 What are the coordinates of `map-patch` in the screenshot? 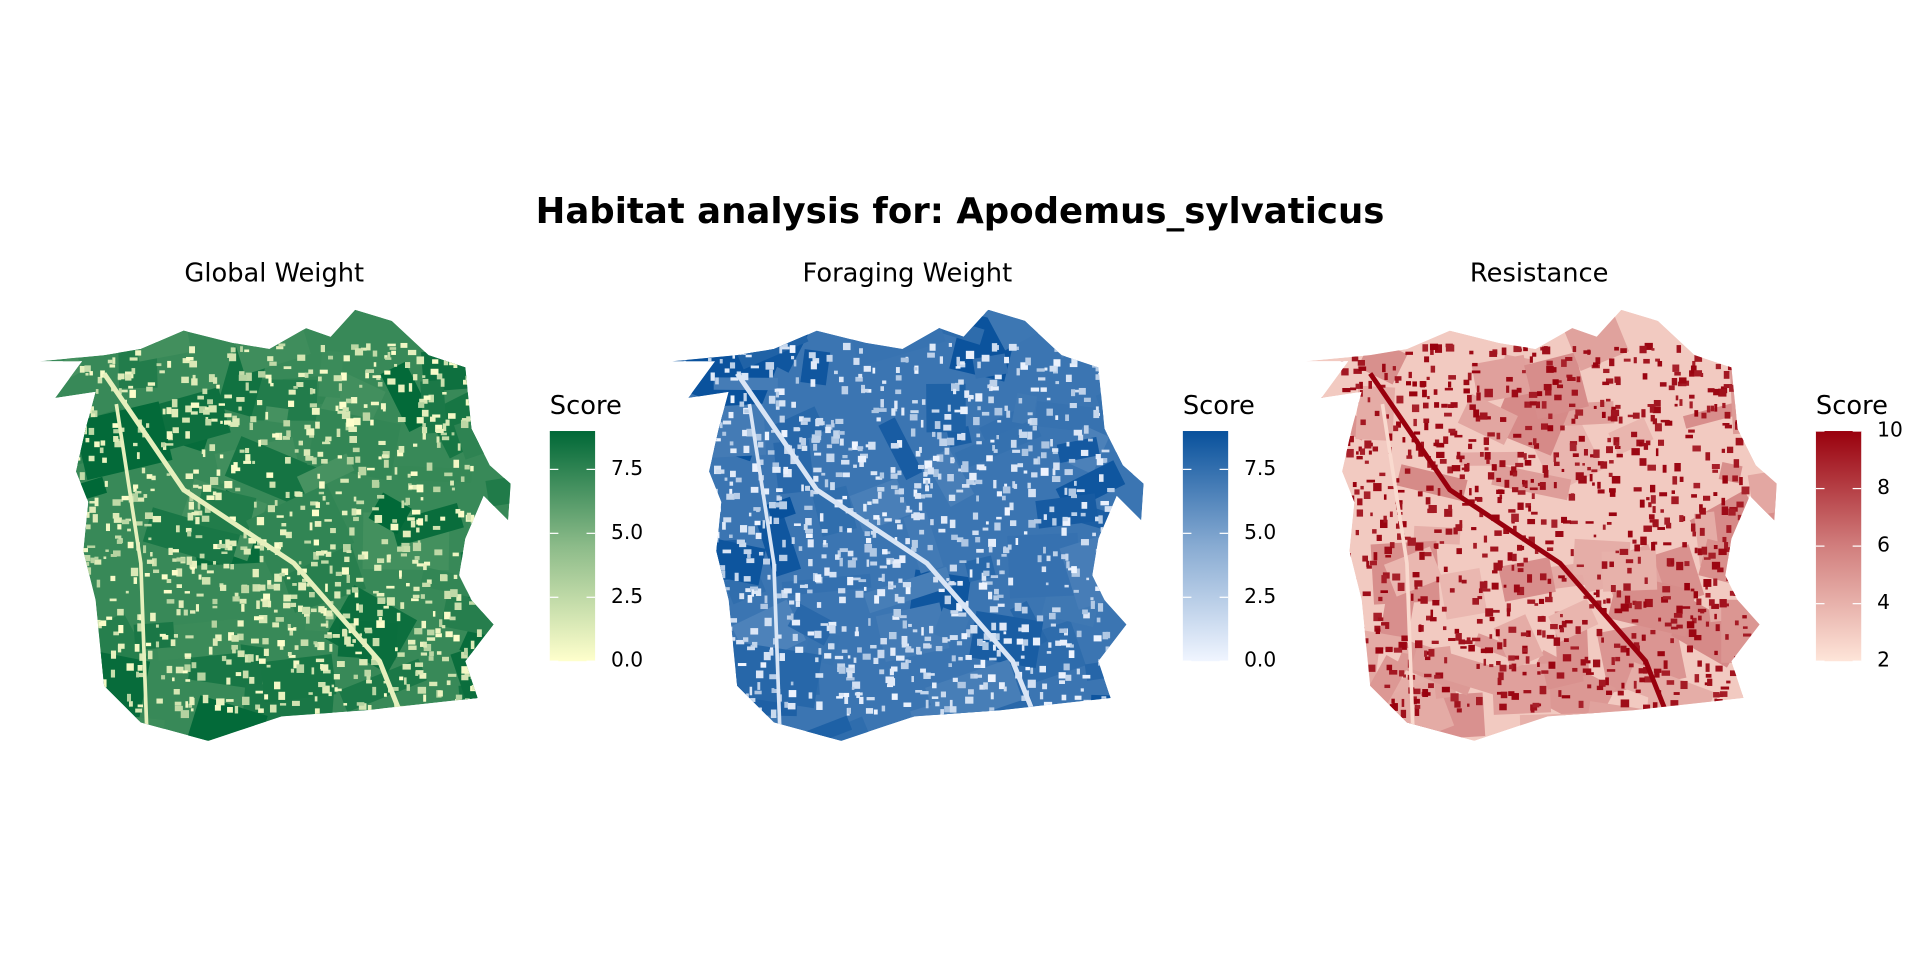 It's located at (487, 352).